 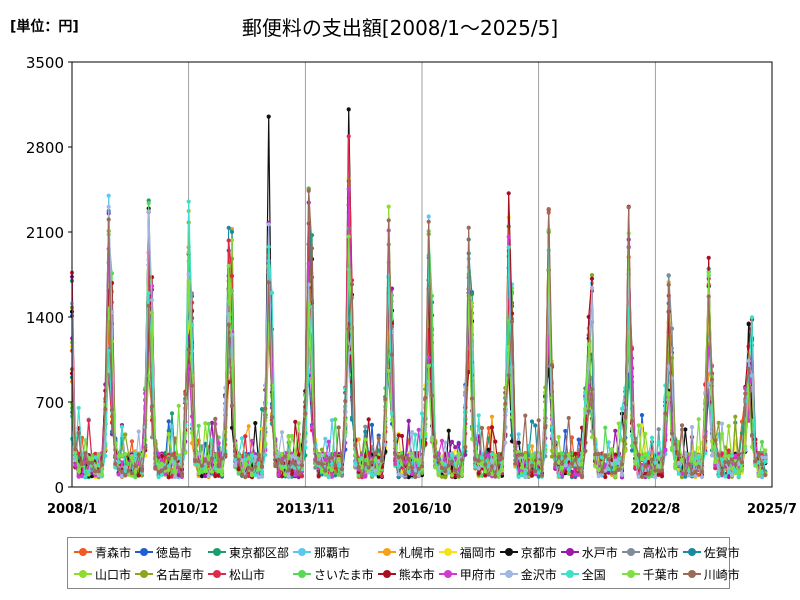 What do you see at coordinates (528, 574) in the screenshot?
I see `legend-item: 金沢市` at bounding box center [528, 574].